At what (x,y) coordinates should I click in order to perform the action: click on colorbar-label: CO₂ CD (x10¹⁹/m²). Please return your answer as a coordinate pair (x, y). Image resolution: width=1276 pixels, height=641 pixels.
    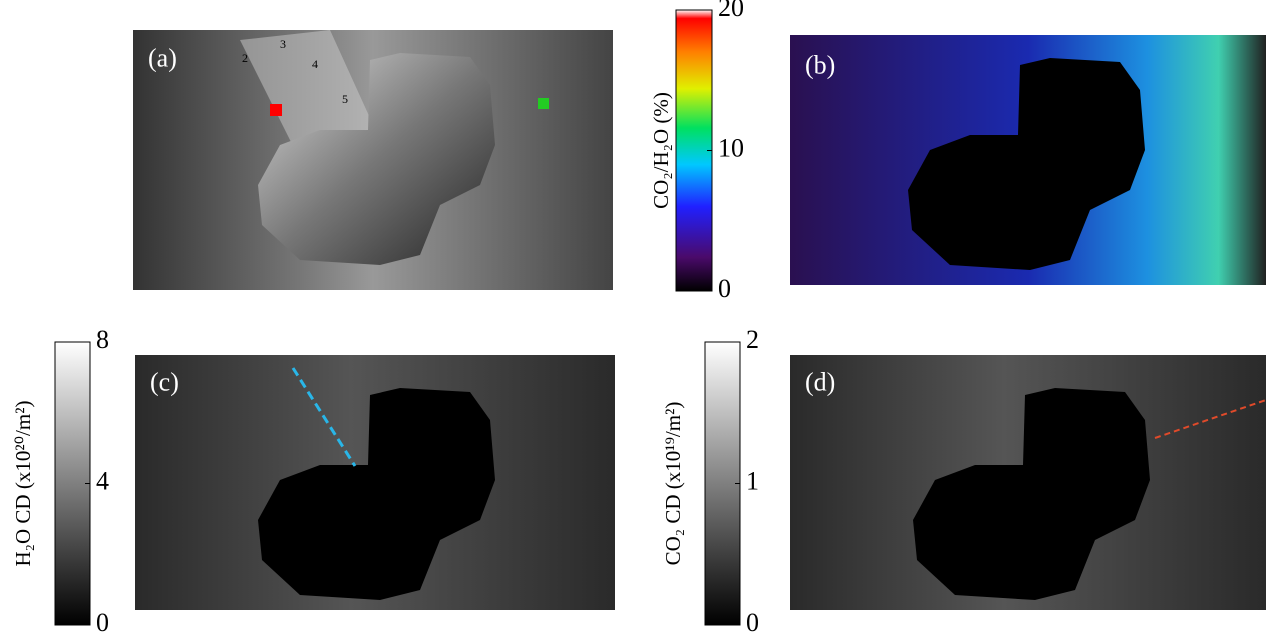
    Looking at the image, I should click on (673, 484).